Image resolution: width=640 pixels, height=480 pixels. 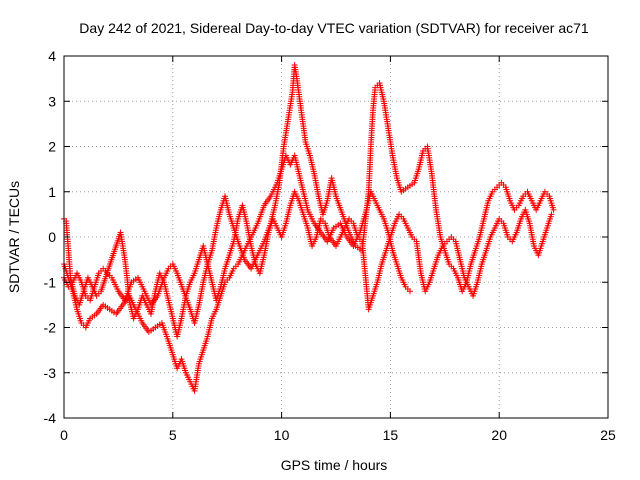 I want to click on x-tick-label: 0, so click(x=64, y=435).